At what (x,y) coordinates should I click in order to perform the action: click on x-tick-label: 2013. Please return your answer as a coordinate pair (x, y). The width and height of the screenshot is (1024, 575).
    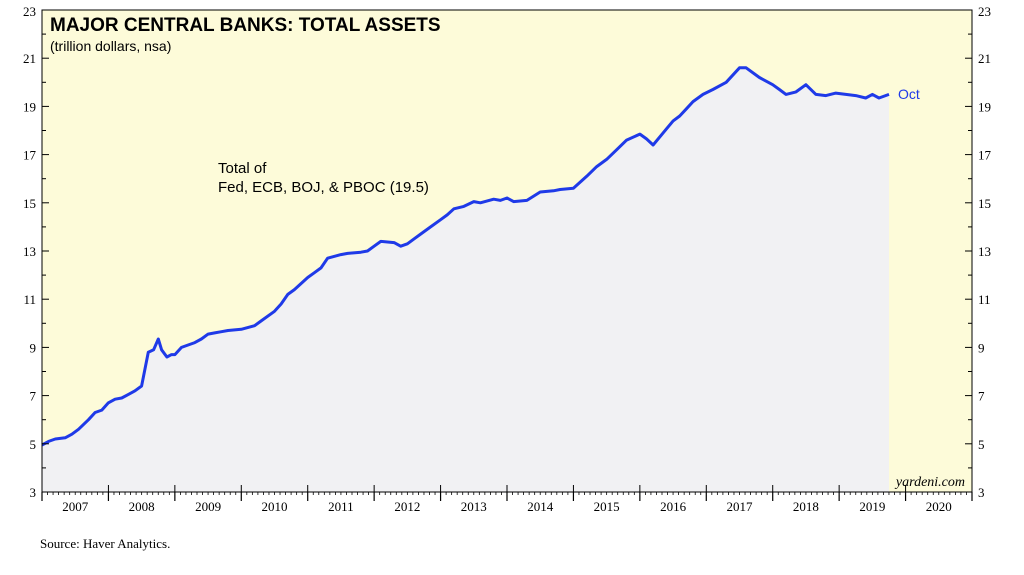
    Looking at the image, I should click on (474, 506).